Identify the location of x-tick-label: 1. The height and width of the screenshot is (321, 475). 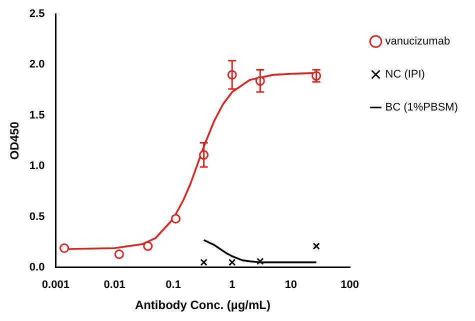
(232, 285).